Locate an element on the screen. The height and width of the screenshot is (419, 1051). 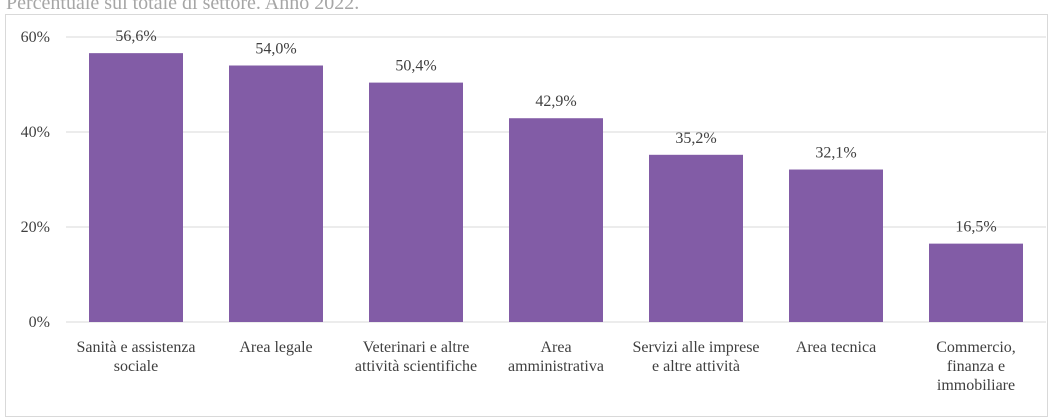
x-tick-label: Commercio, finanza e immobiliare is located at coordinates (976, 366).